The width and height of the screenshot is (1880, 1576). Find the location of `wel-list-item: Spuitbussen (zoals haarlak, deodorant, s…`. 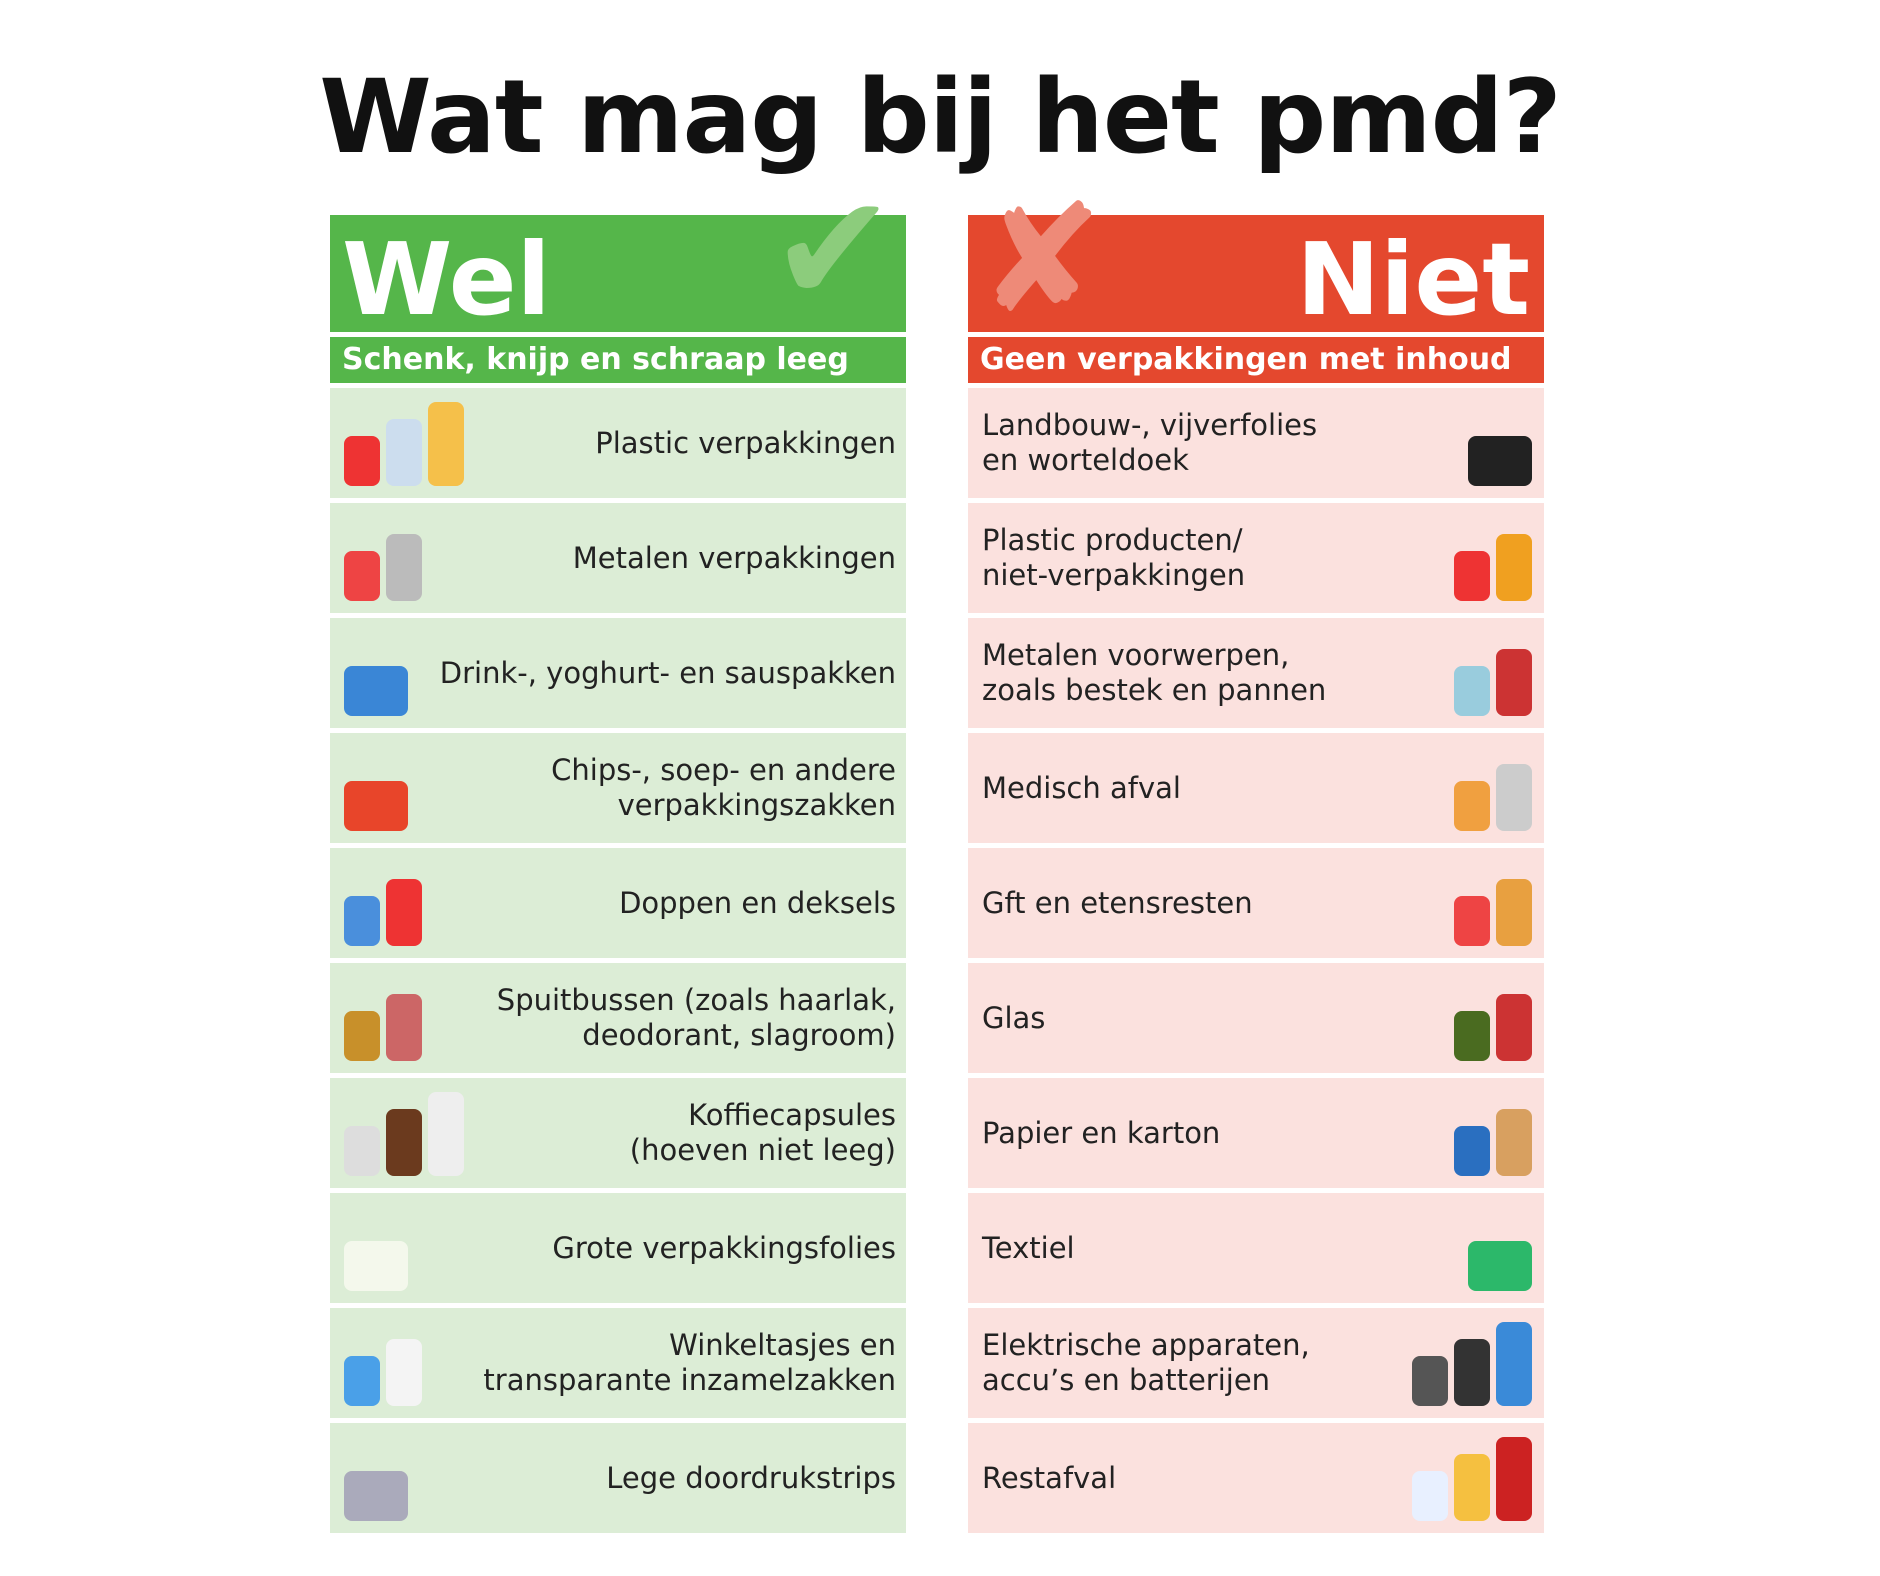

wel-list-item: Spuitbussen (zoals haarlak, deodorant, s… is located at coordinates (618, 1018).